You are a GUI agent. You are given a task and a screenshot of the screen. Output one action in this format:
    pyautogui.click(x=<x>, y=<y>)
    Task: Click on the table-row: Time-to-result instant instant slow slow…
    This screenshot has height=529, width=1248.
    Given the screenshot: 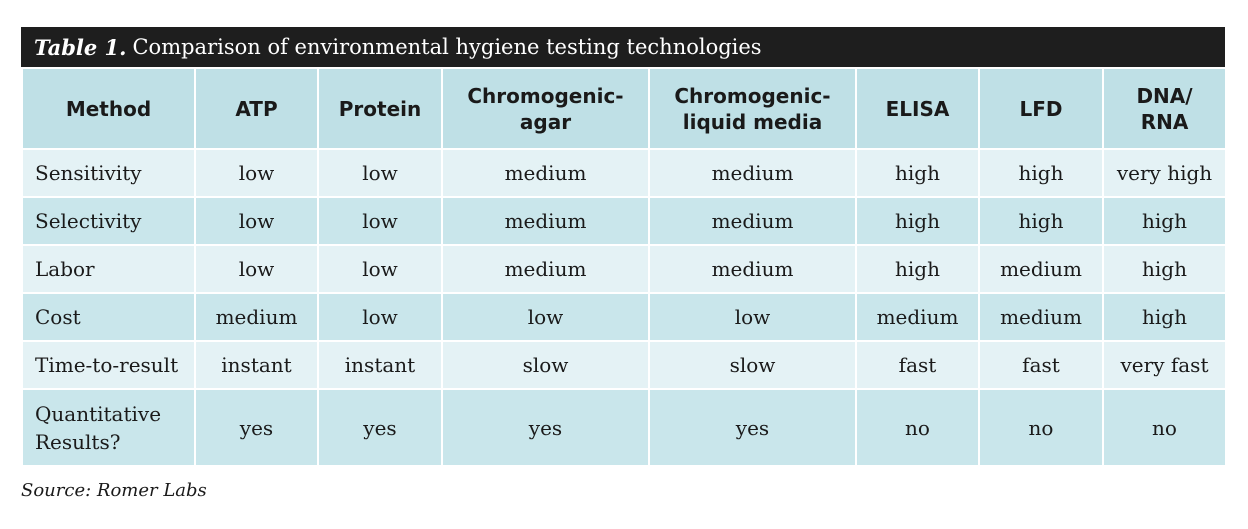 What is the action you would take?
    pyautogui.click(x=624, y=365)
    